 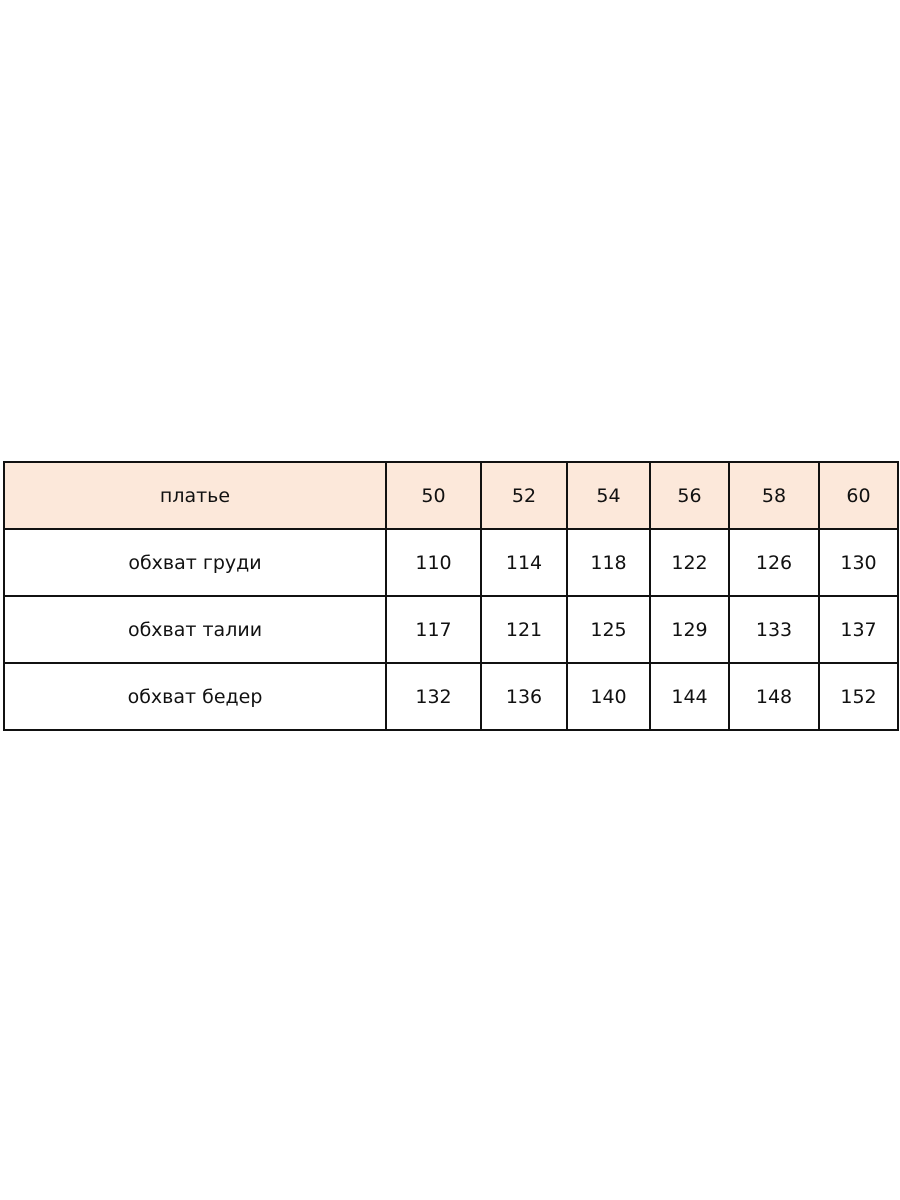 I want to click on cell: 137, so click(x=858, y=629).